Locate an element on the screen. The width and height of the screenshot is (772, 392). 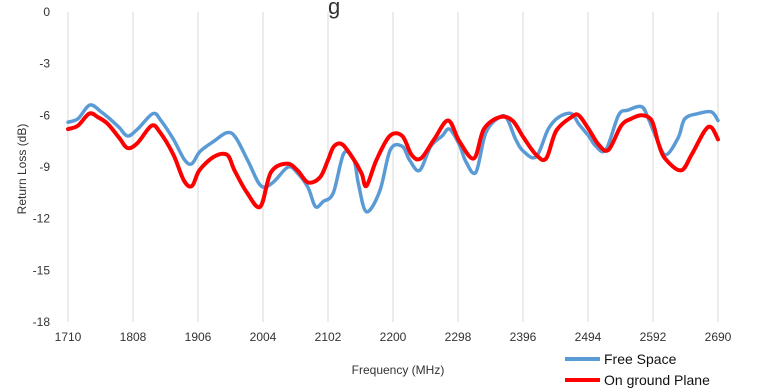
x-tick-label: 2004 is located at coordinates (263, 337).